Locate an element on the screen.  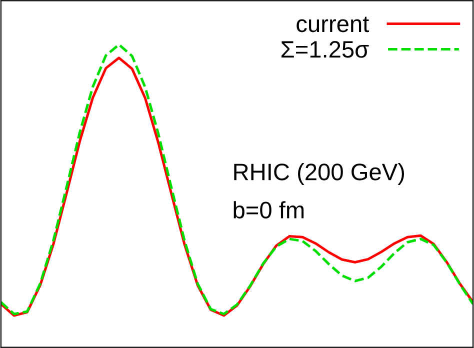
annotation: b=0 fm is located at coordinates (269, 209).